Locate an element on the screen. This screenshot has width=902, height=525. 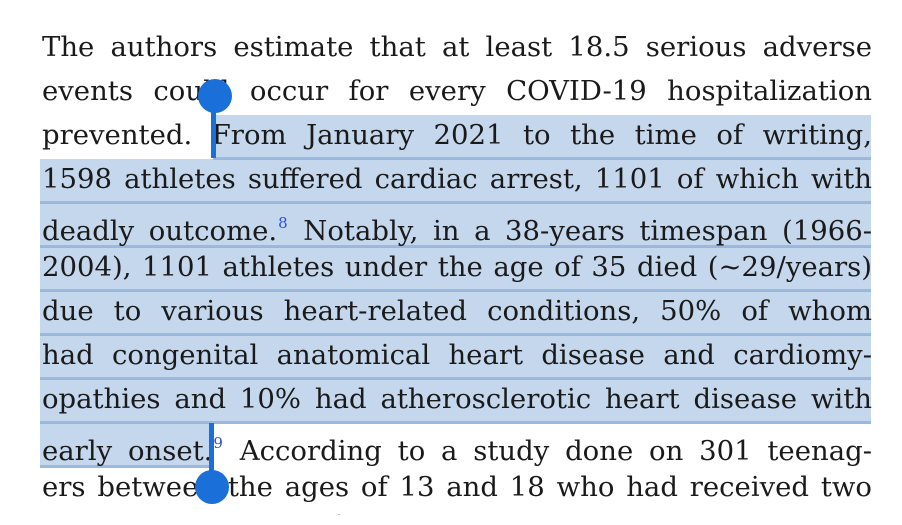
footnote-link: 8 is located at coordinates (283, 223).